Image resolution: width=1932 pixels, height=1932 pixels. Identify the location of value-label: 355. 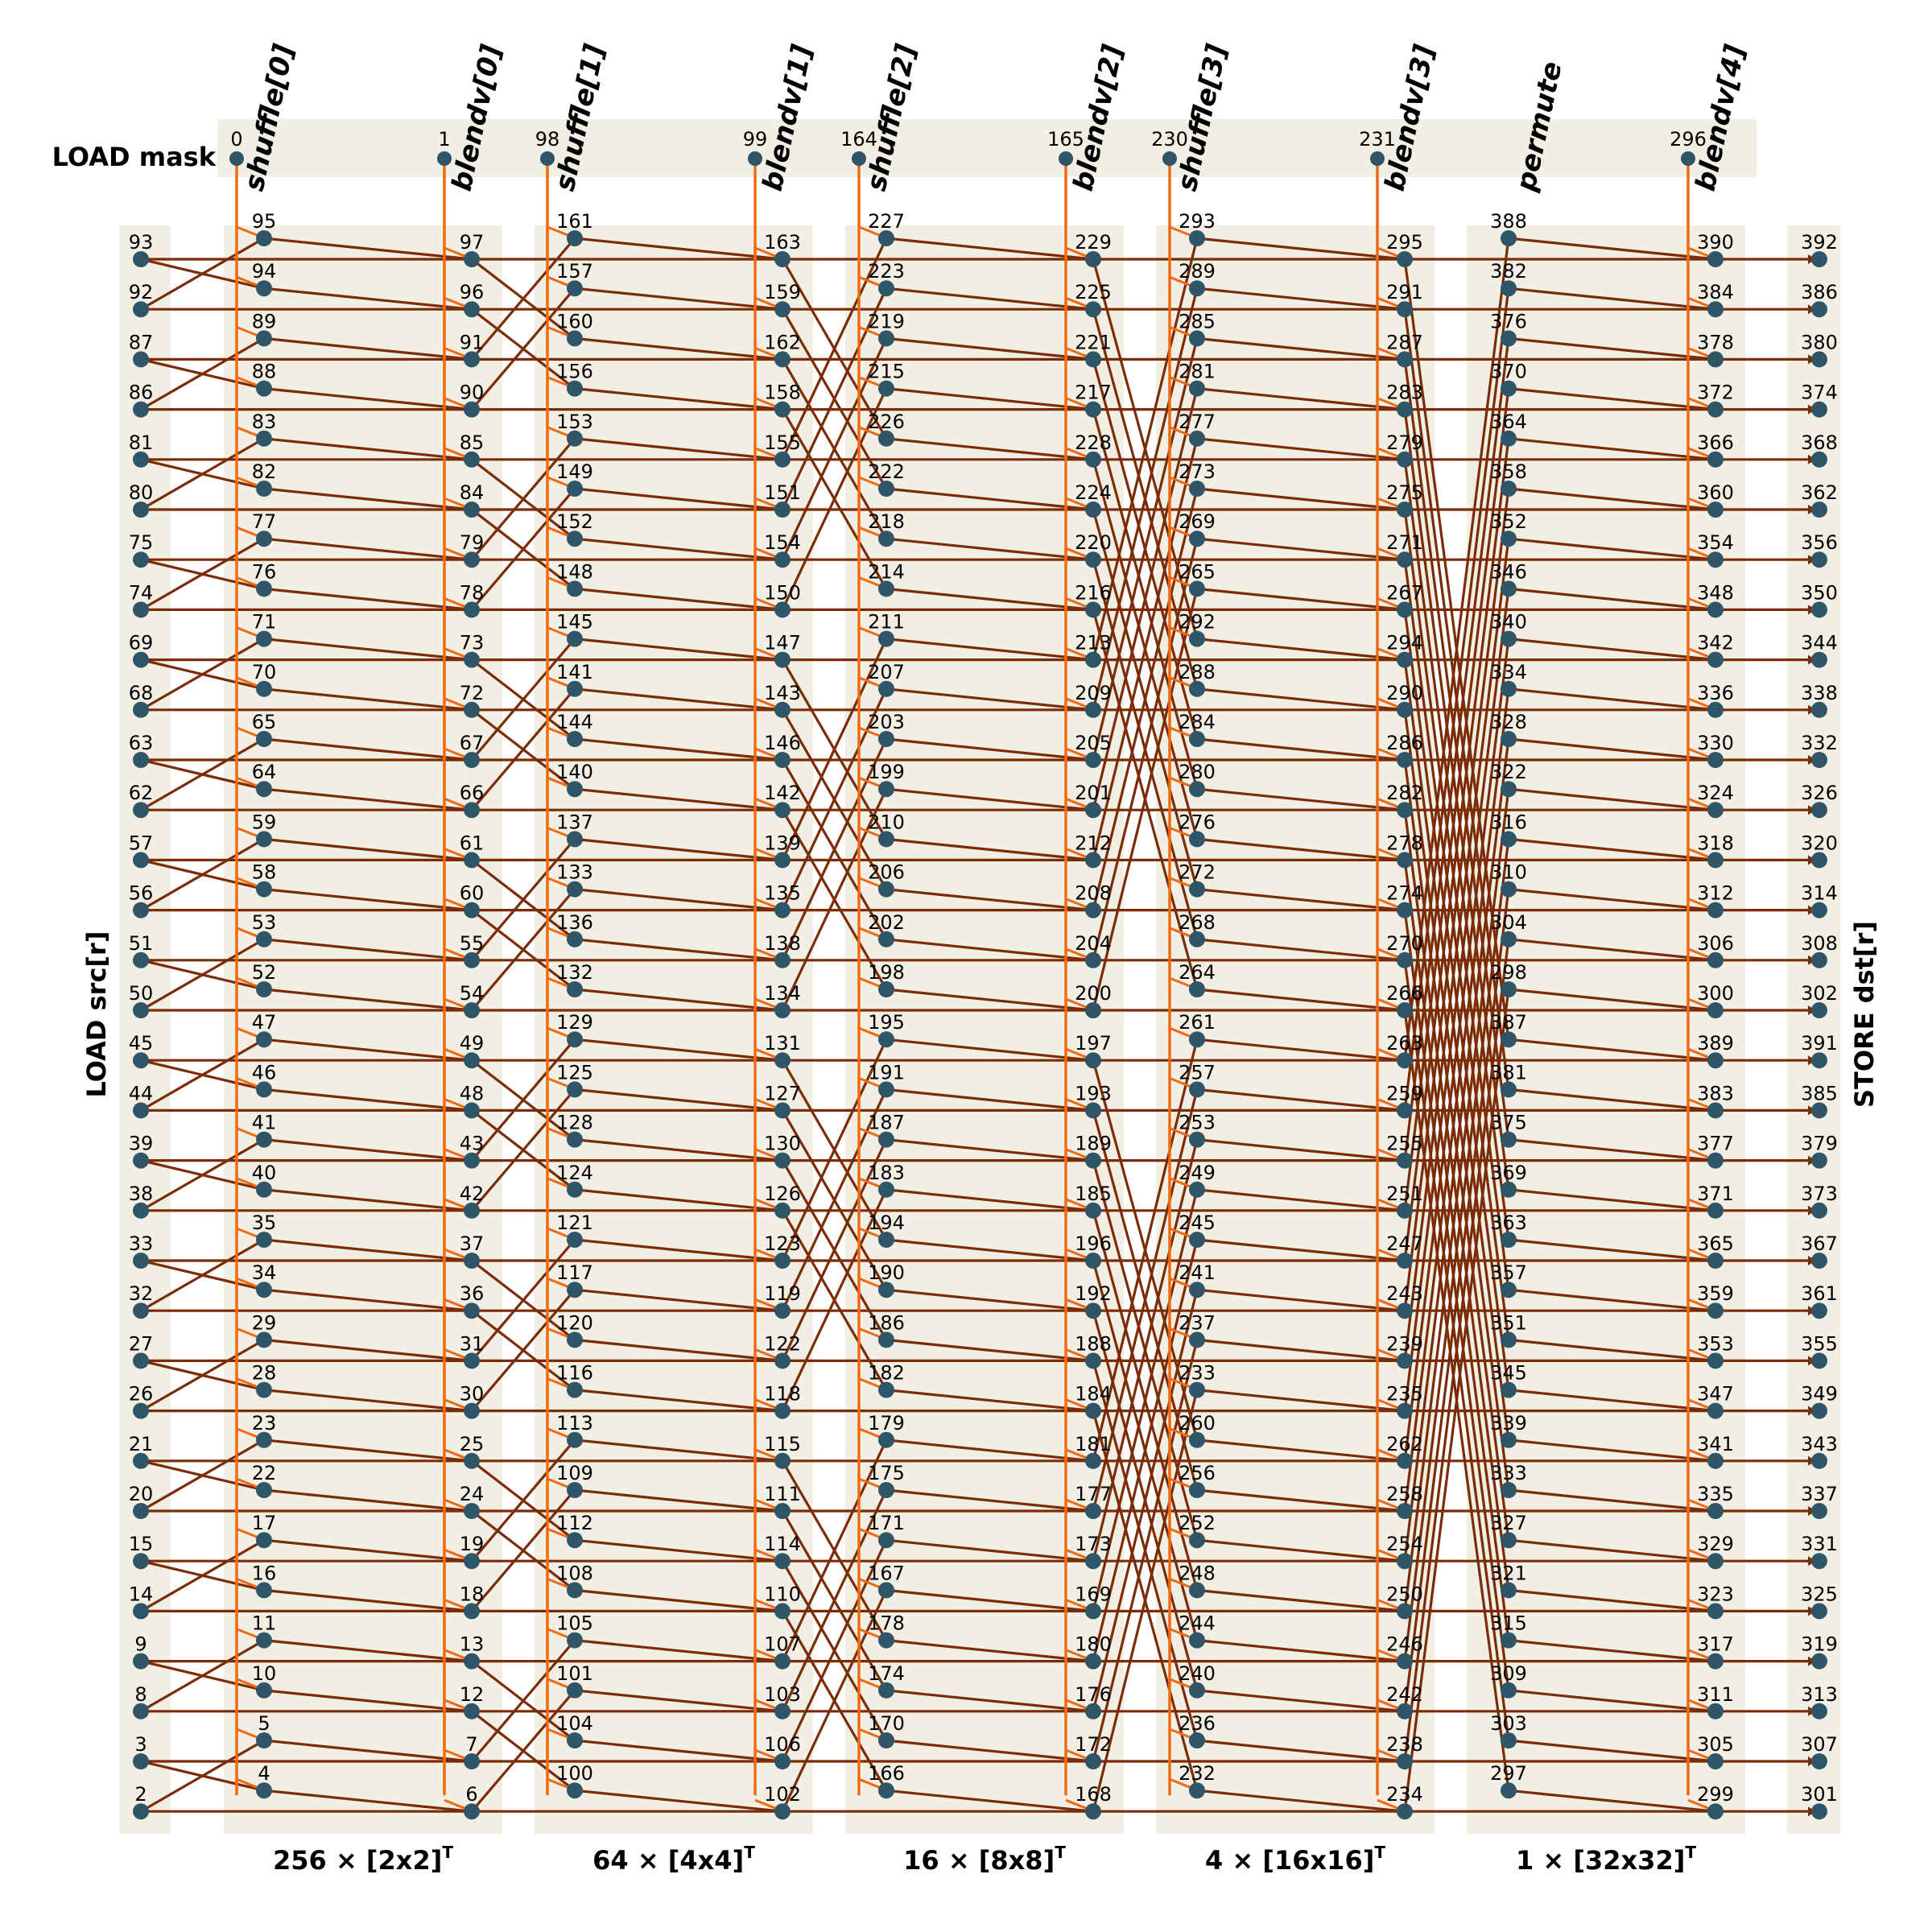
(1819, 1343).